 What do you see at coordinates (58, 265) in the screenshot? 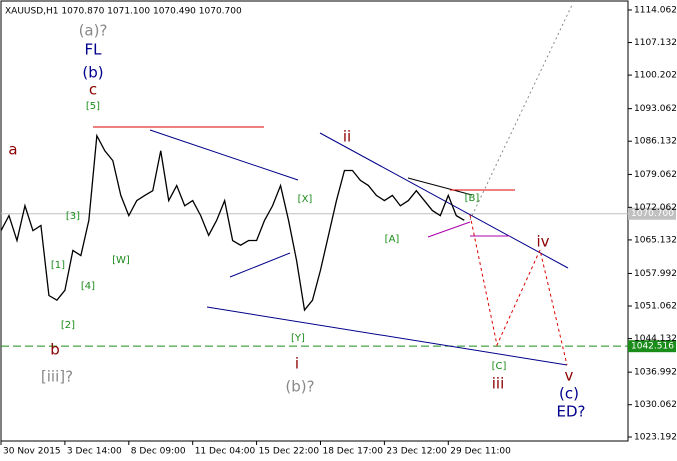
I see `annotation: [1]` at bounding box center [58, 265].